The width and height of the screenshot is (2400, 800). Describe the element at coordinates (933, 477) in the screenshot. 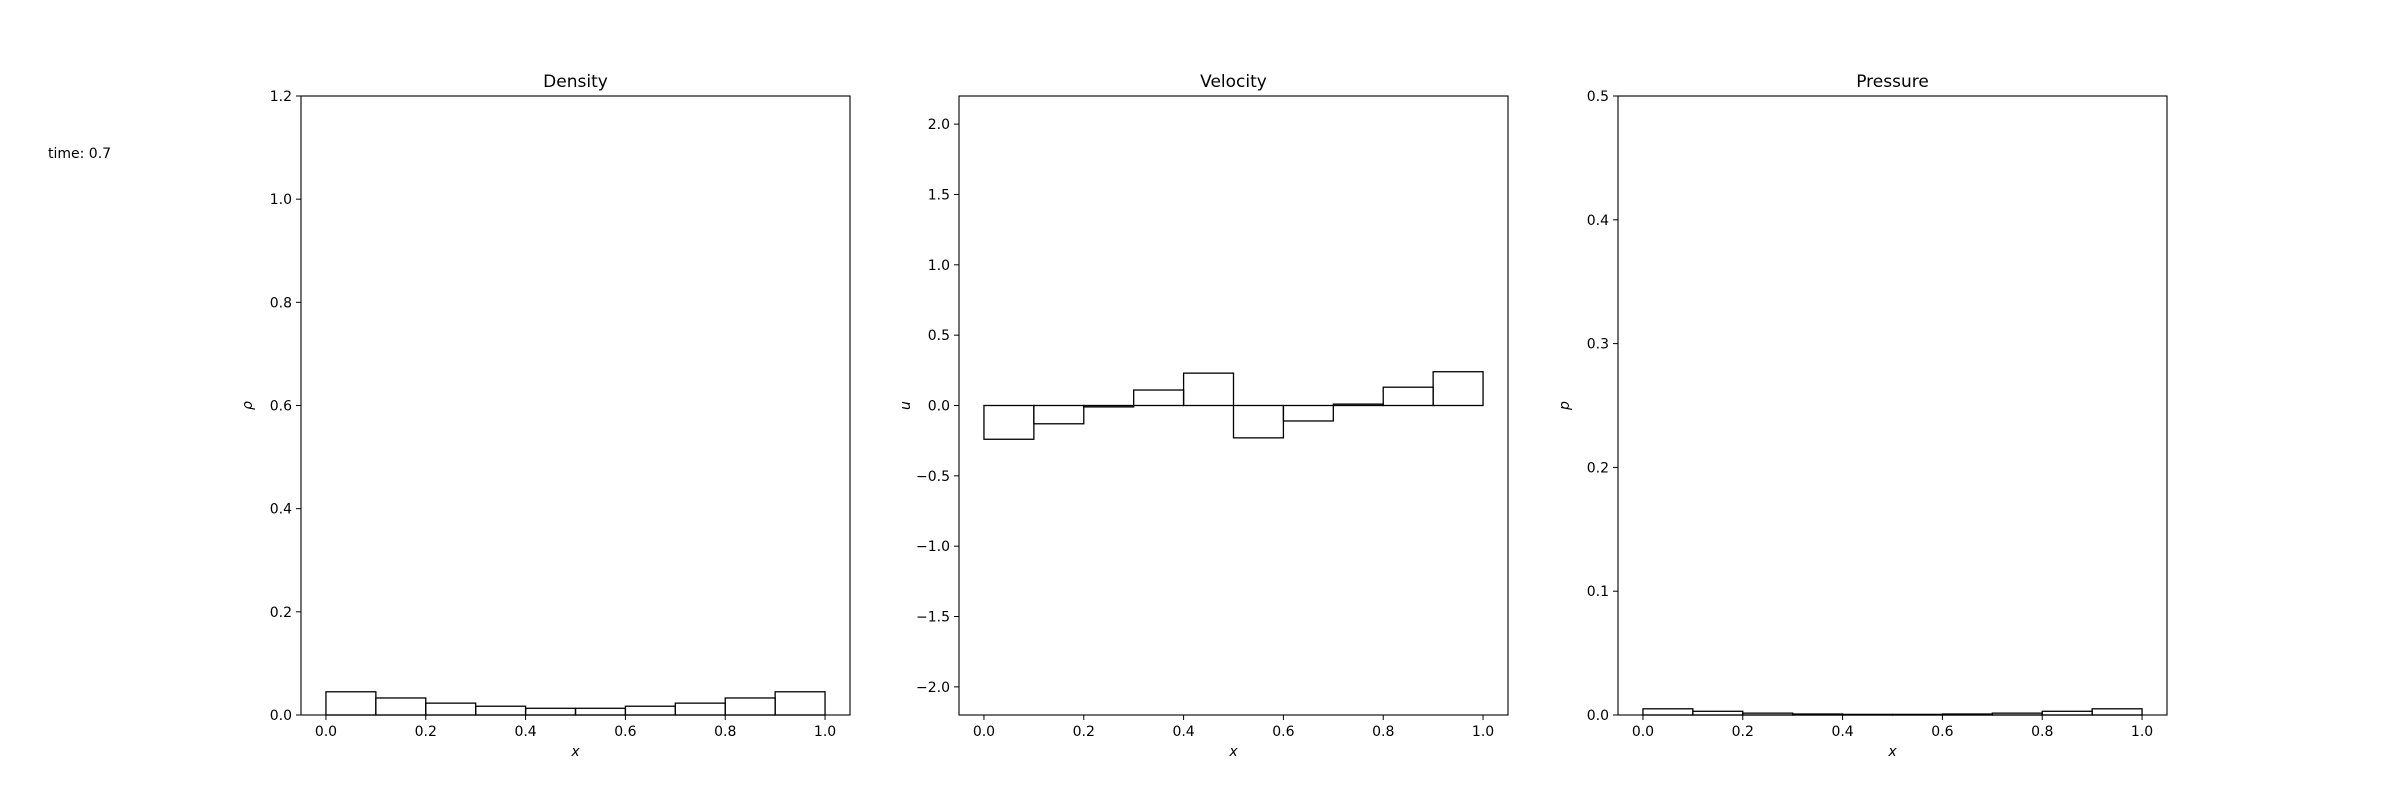

I see `y-tick-label: −0.5` at that location.